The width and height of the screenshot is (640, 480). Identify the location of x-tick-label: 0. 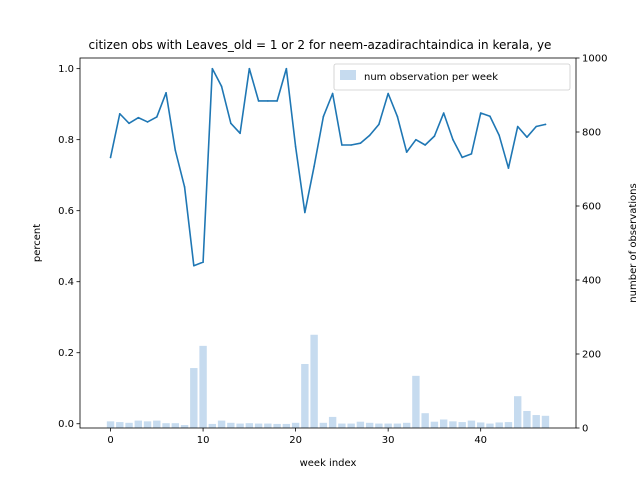
(110, 440).